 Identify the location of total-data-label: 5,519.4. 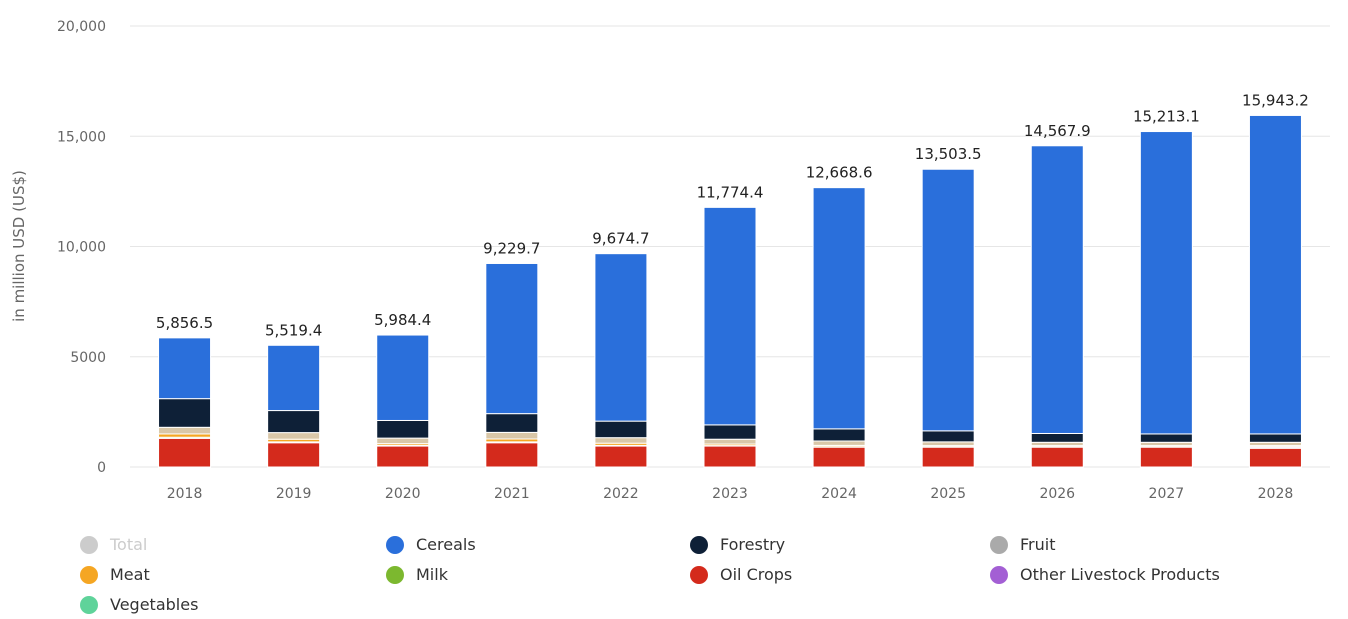
(293, 330).